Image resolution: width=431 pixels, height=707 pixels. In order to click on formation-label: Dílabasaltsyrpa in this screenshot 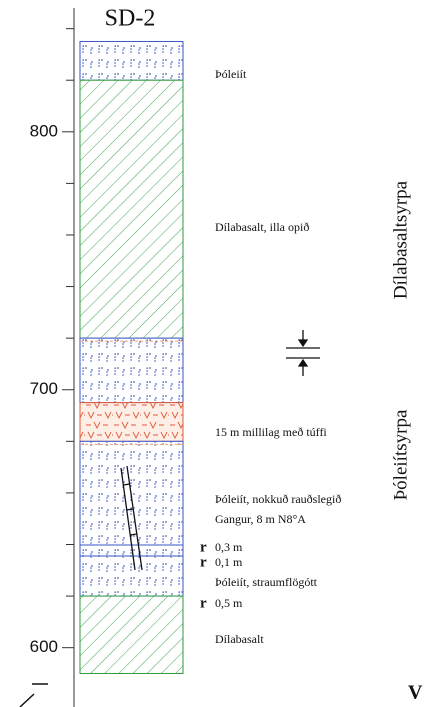, I will do `click(400, 239)`.